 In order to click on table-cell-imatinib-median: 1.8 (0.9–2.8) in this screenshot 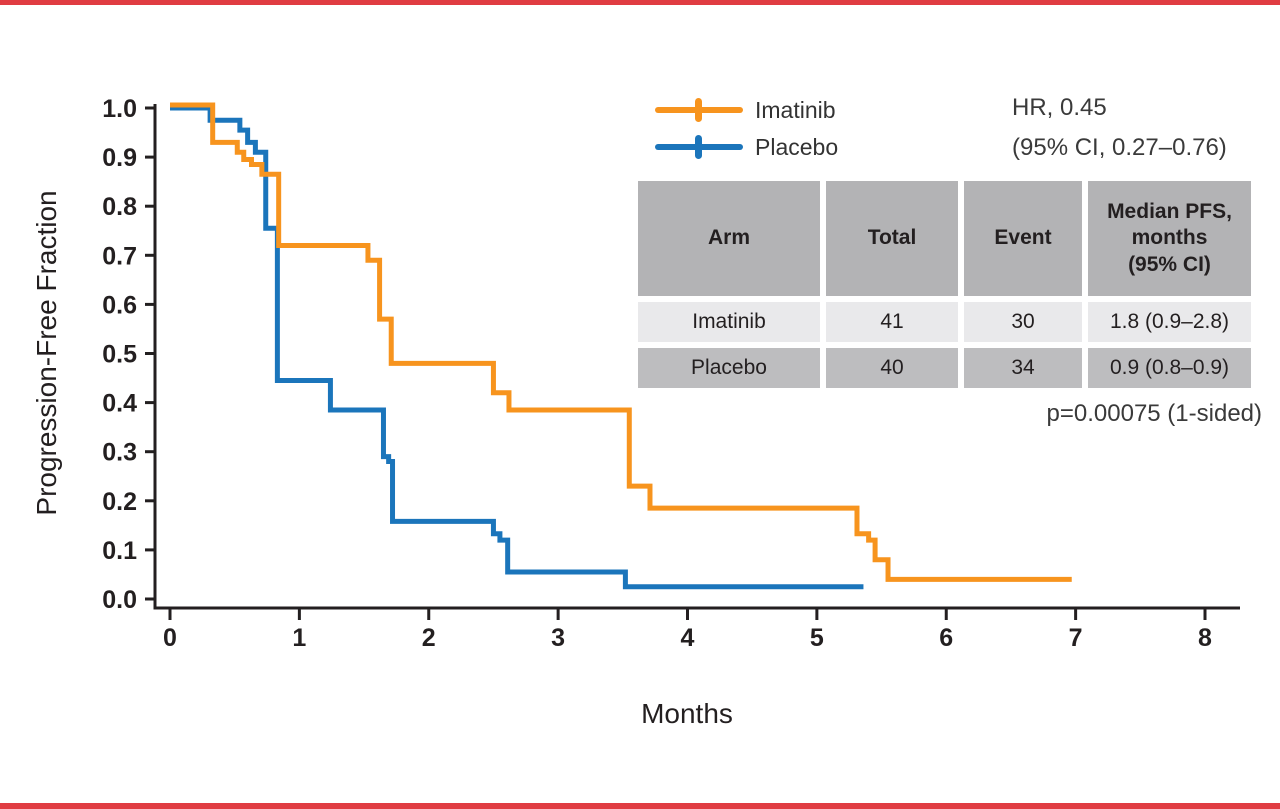, I will do `click(1169, 322)`.